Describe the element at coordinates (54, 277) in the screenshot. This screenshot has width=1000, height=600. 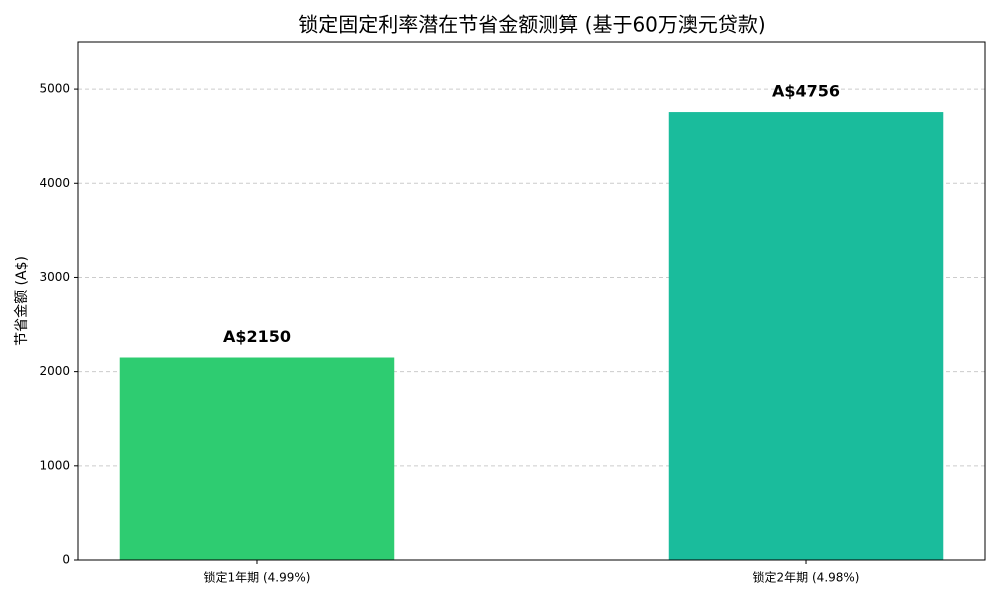
I see `y-tick-label: 3000` at that location.